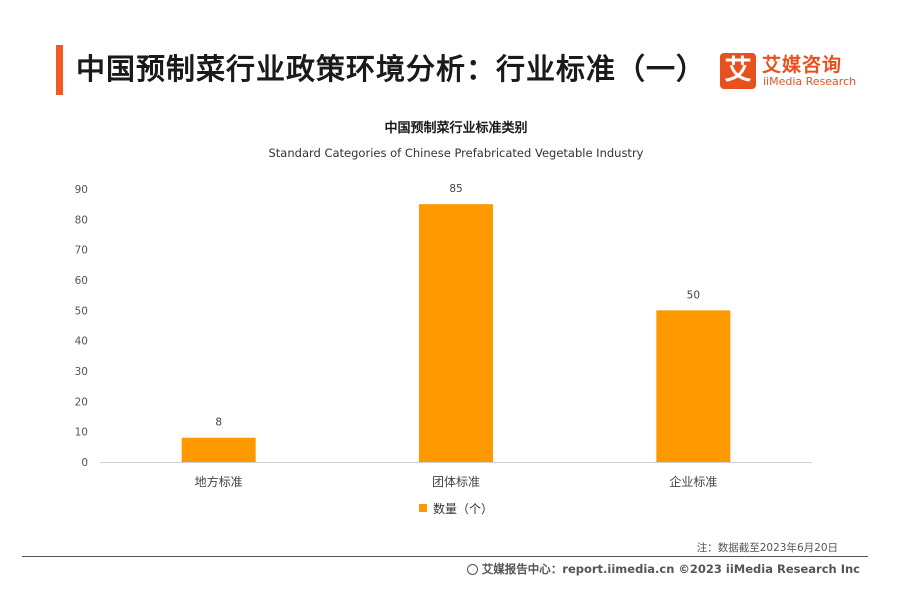 The width and height of the screenshot is (912, 603). I want to click on legend-swatch, so click(422, 508).